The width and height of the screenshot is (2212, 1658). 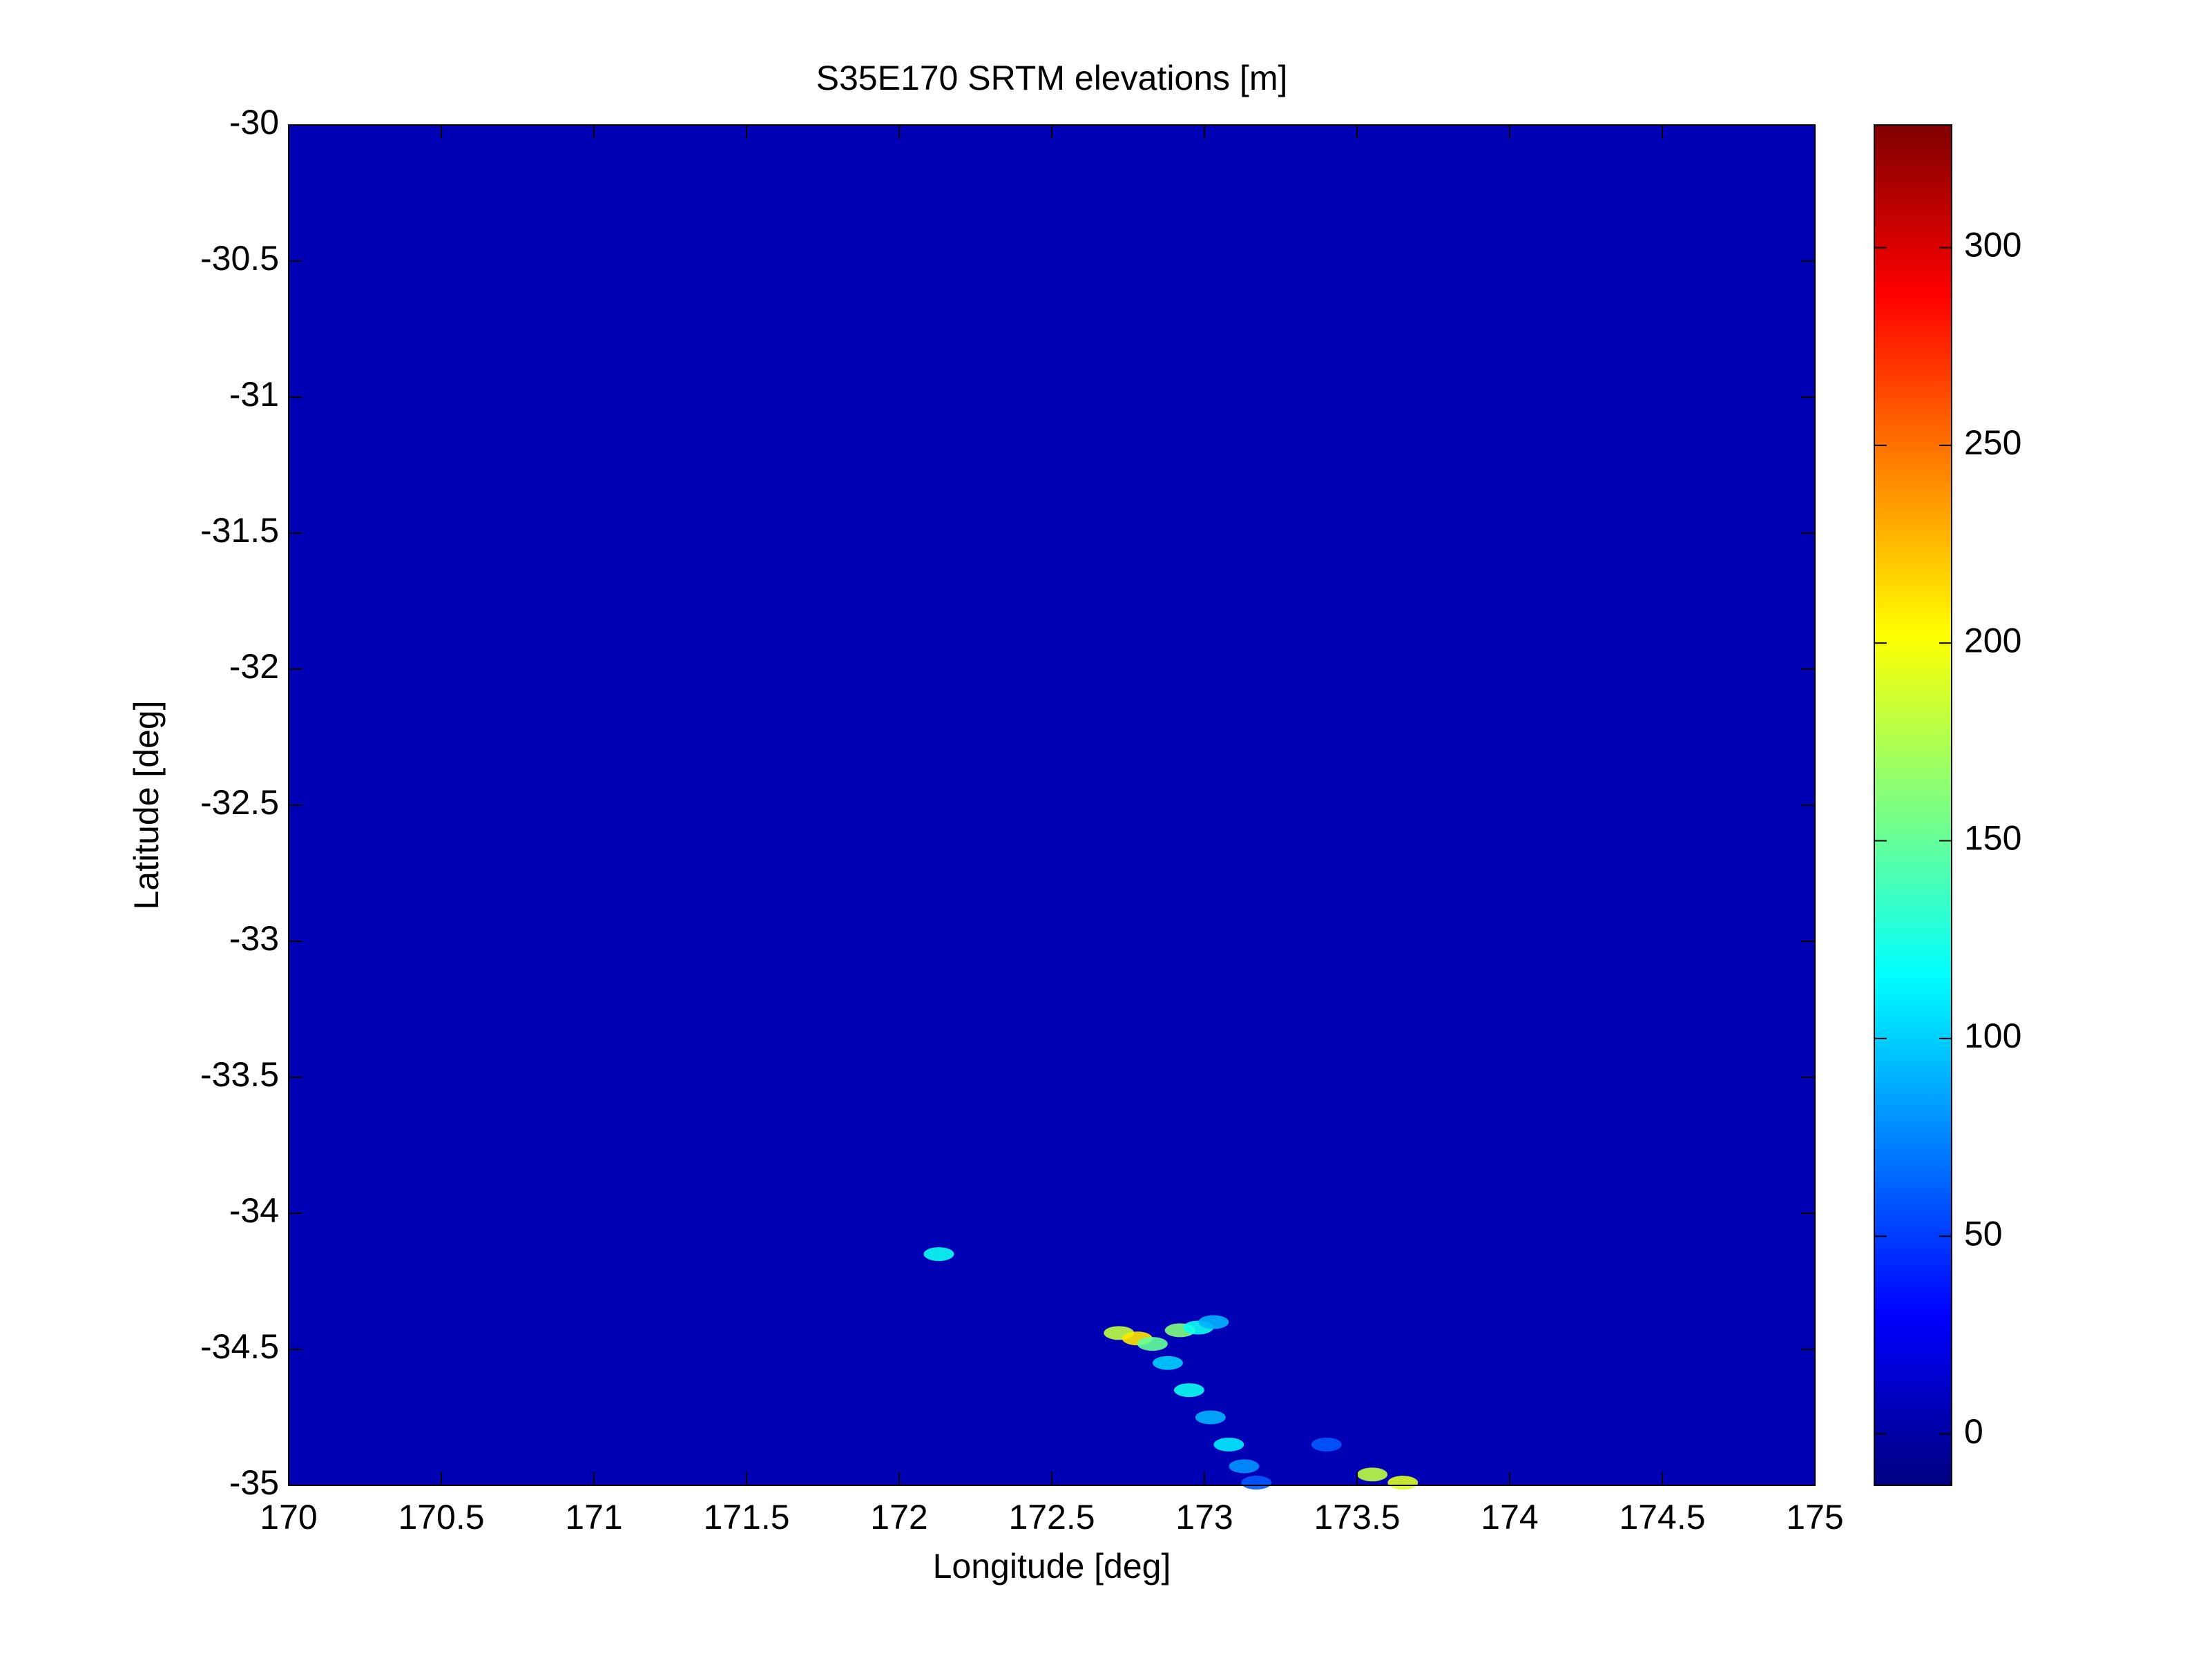 I want to click on x-axis-label: Longitude [deg], so click(x=1052, y=1566).